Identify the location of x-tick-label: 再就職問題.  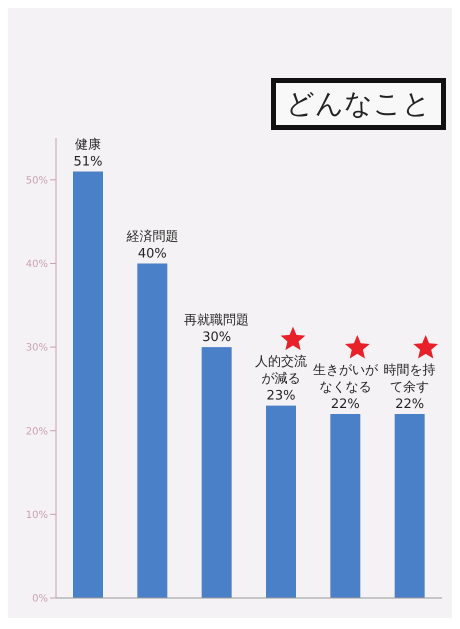
(217, 320).